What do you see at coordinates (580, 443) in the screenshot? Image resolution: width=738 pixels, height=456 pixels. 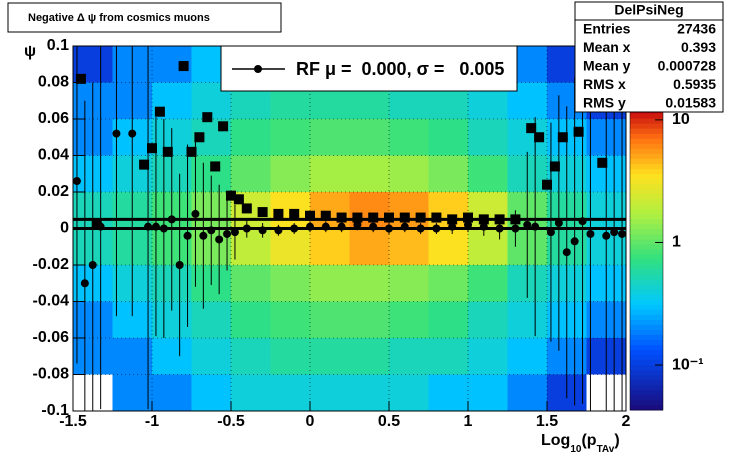 I see `x-axis-title: Log10(pTAv)` at bounding box center [580, 443].